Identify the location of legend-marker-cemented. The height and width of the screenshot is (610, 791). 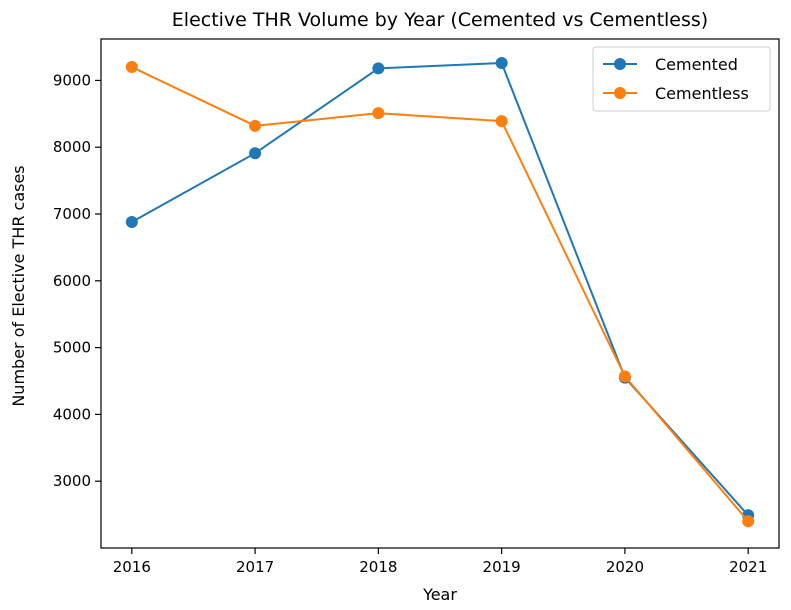
(620, 64).